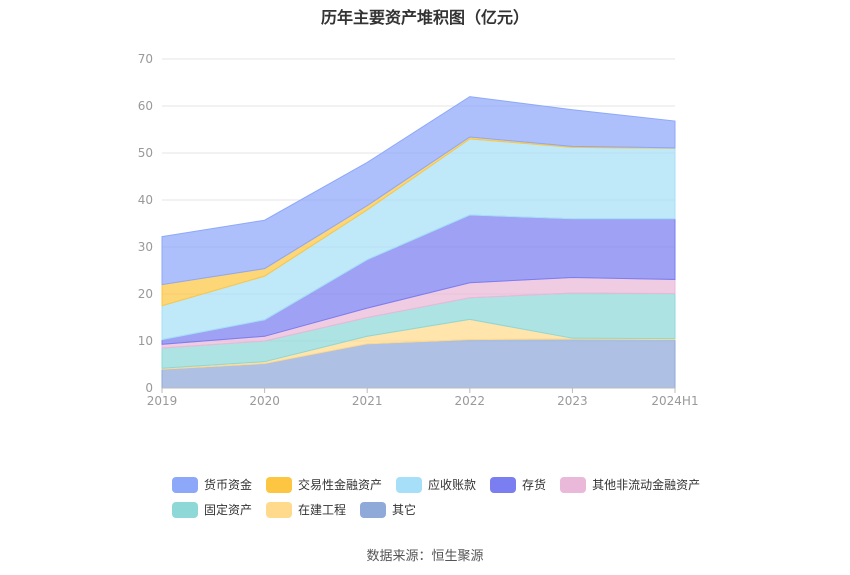  I want to click on x-tick-label: 2020, so click(264, 401).